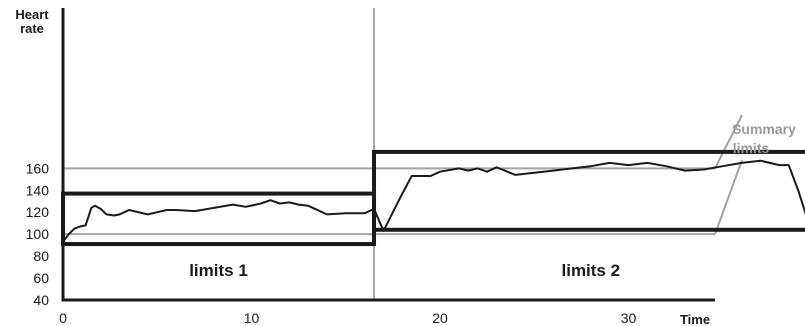 Image resolution: width=805 pixels, height=326 pixels. Describe the element at coordinates (38, 168) in the screenshot. I see `y-tick-label-160: 160` at that location.